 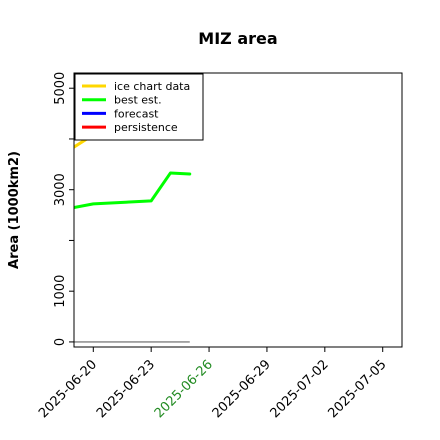 What do you see at coordinates (237, 38) in the screenshot?
I see `chart-title: MIZ area` at bounding box center [237, 38].